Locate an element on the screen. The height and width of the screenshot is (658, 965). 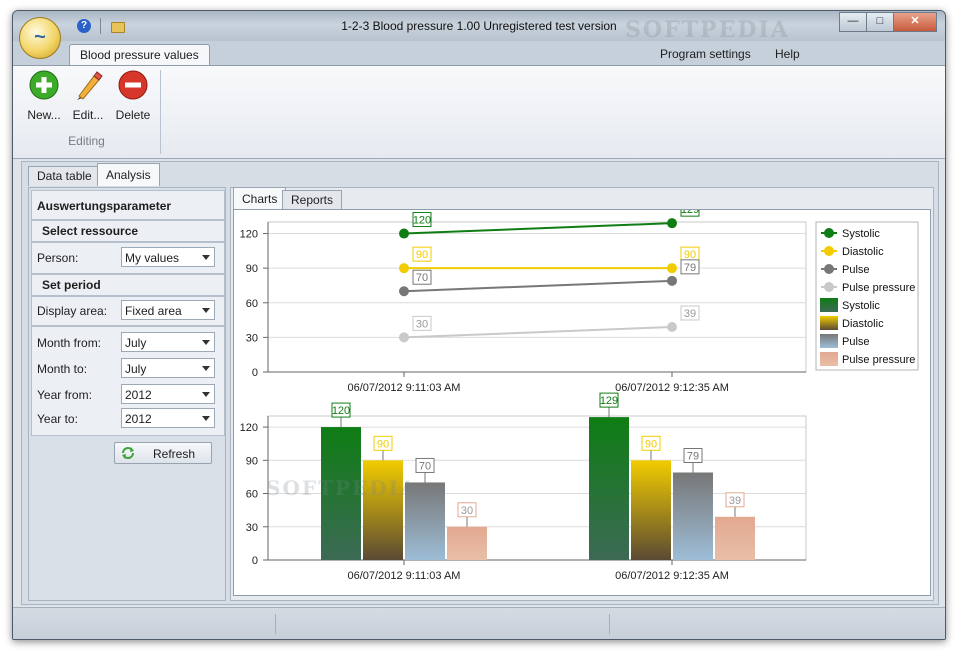
watermark-chart: SOFTPEDIA is located at coordinates (342, 488).